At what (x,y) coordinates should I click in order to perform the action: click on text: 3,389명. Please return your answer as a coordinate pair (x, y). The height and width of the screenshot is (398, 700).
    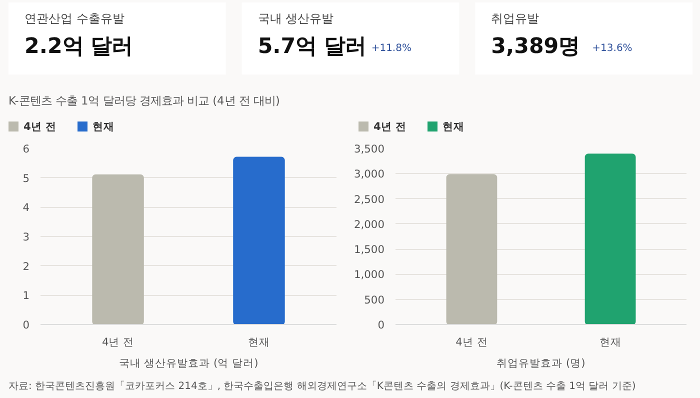
    Looking at the image, I should click on (535, 46).